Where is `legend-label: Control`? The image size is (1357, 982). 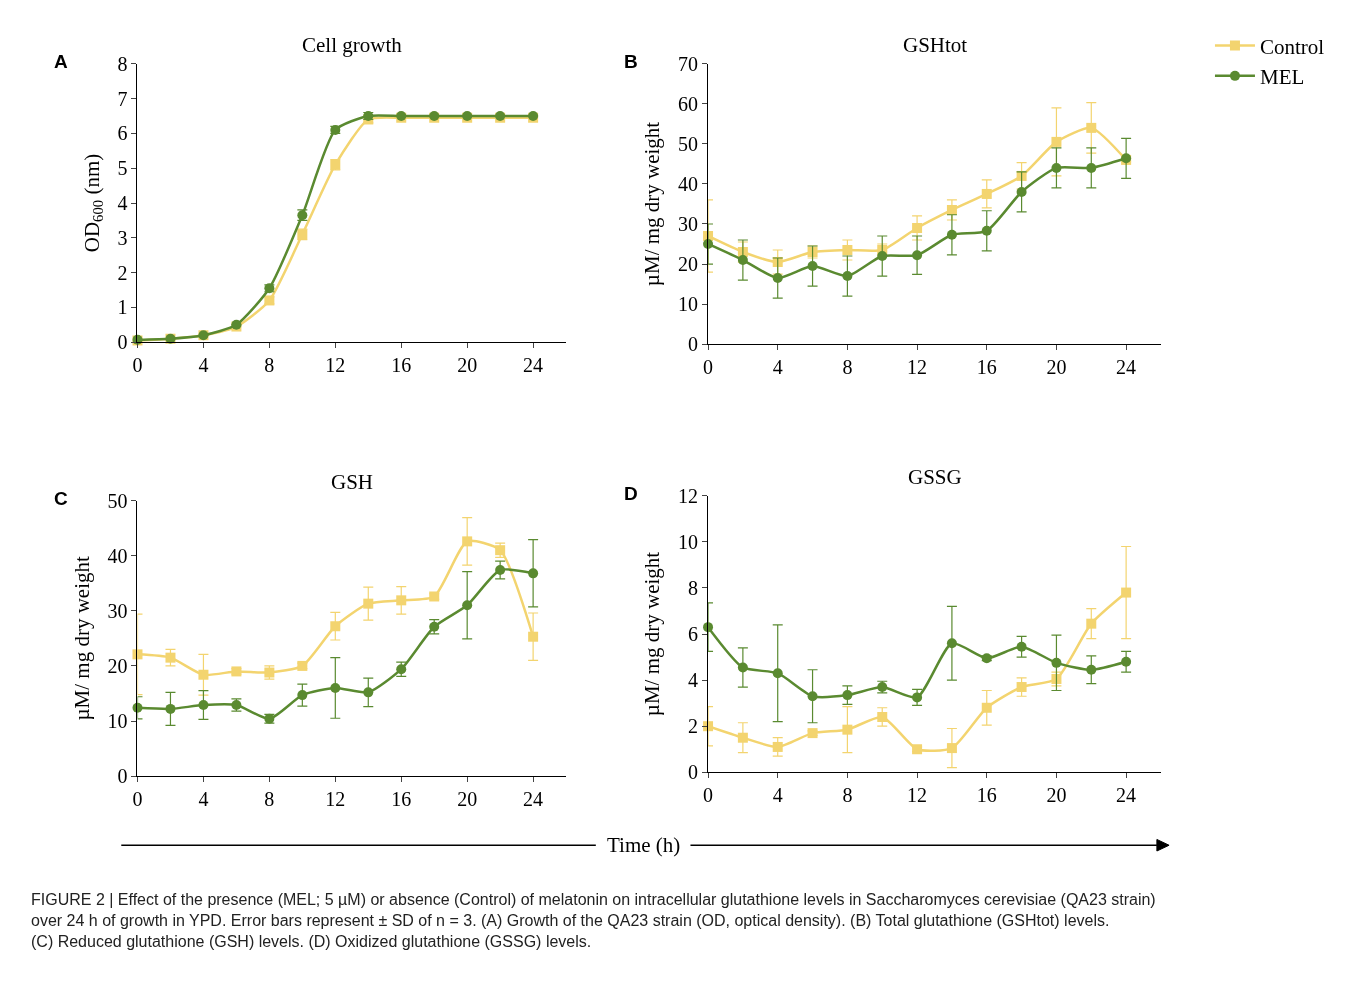 legend-label: Control is located at coordinates (1292, 46).